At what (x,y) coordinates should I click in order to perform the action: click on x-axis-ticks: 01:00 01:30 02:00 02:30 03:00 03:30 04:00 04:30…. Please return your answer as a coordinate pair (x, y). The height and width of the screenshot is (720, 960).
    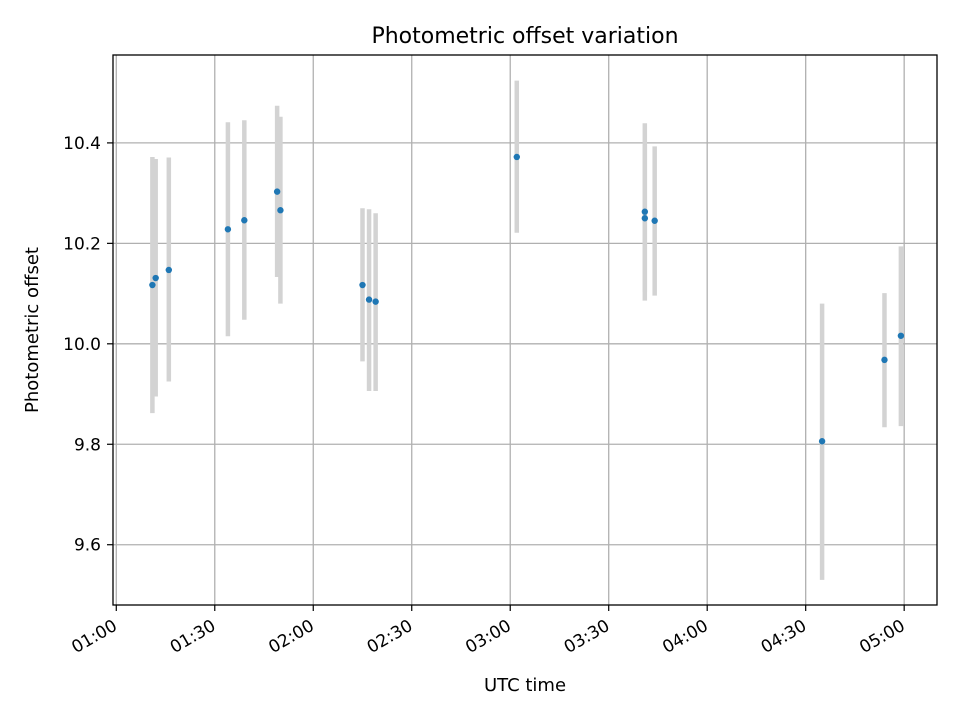
    Looking at the image, I should click on (488, 631).